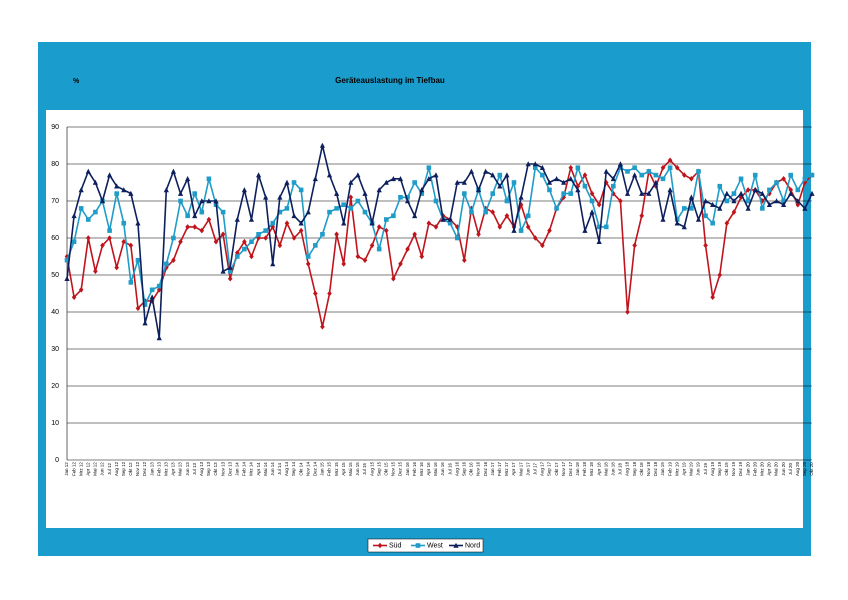  Describe the element at coordinates (55, 127) in the screenshot. I see `y-tick-label: 90` at that location.